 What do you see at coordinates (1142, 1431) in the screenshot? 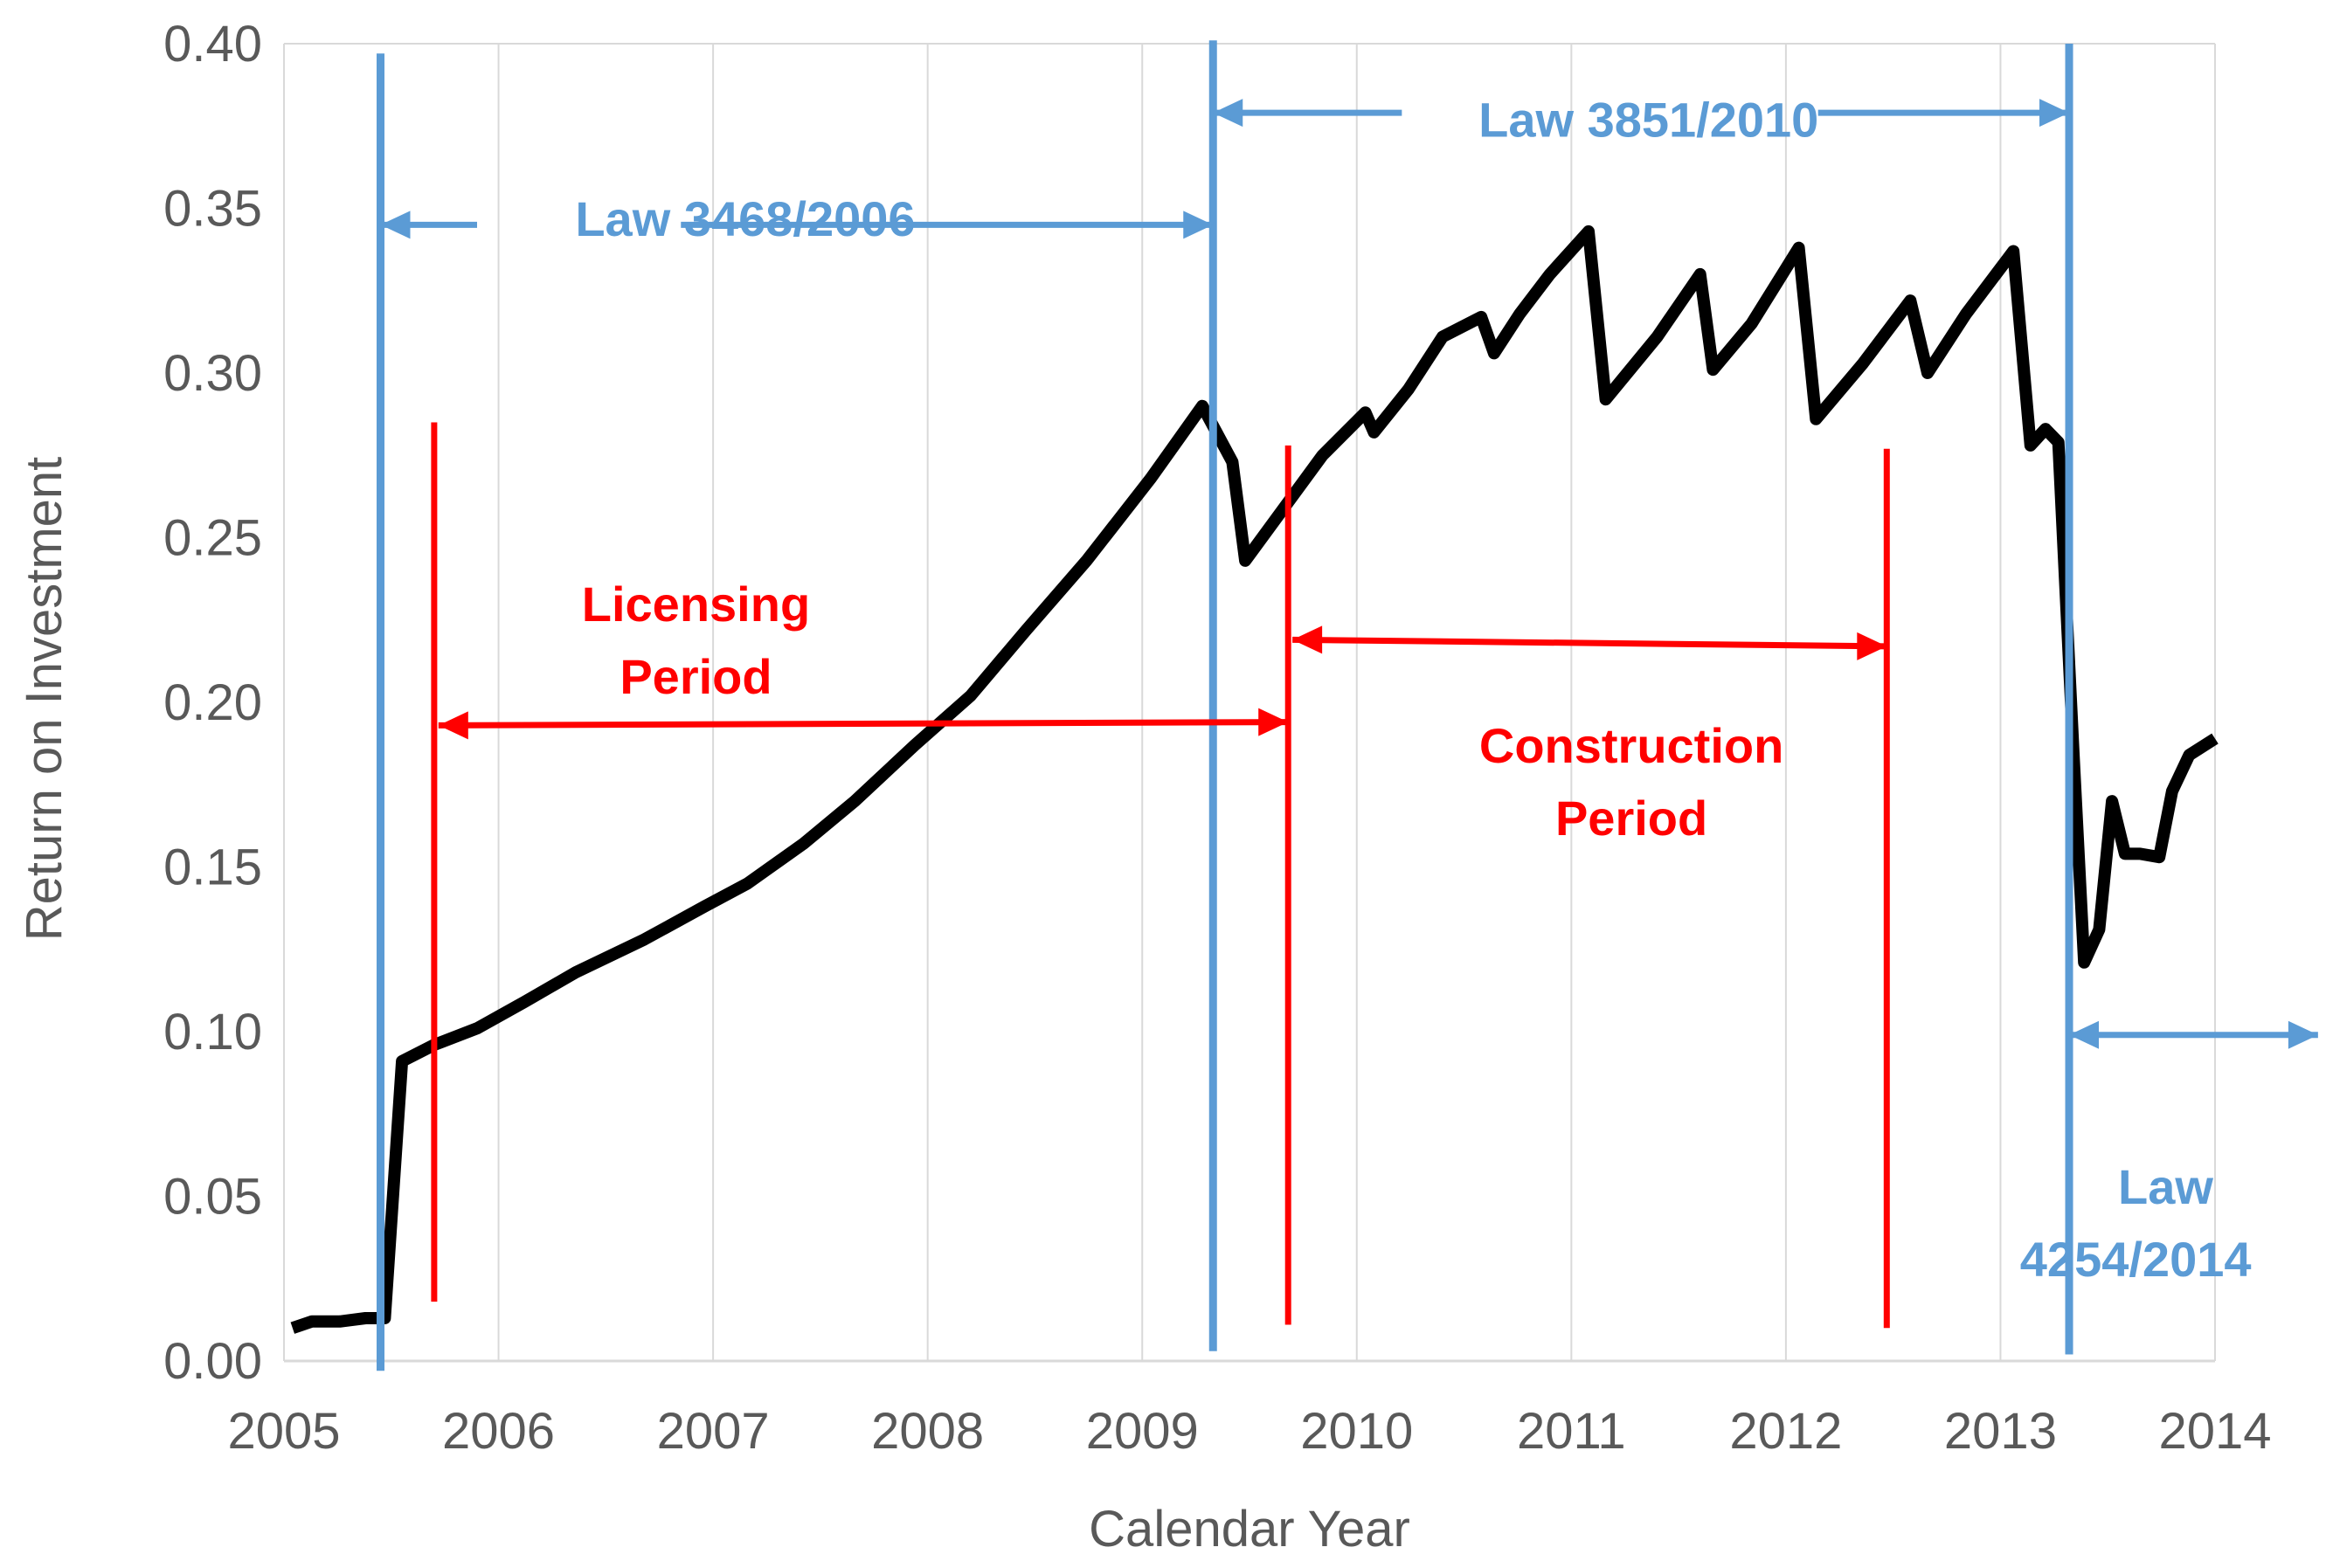
I see `x-tick-label-2009: 2009` at bounding box center [1142, 1431].